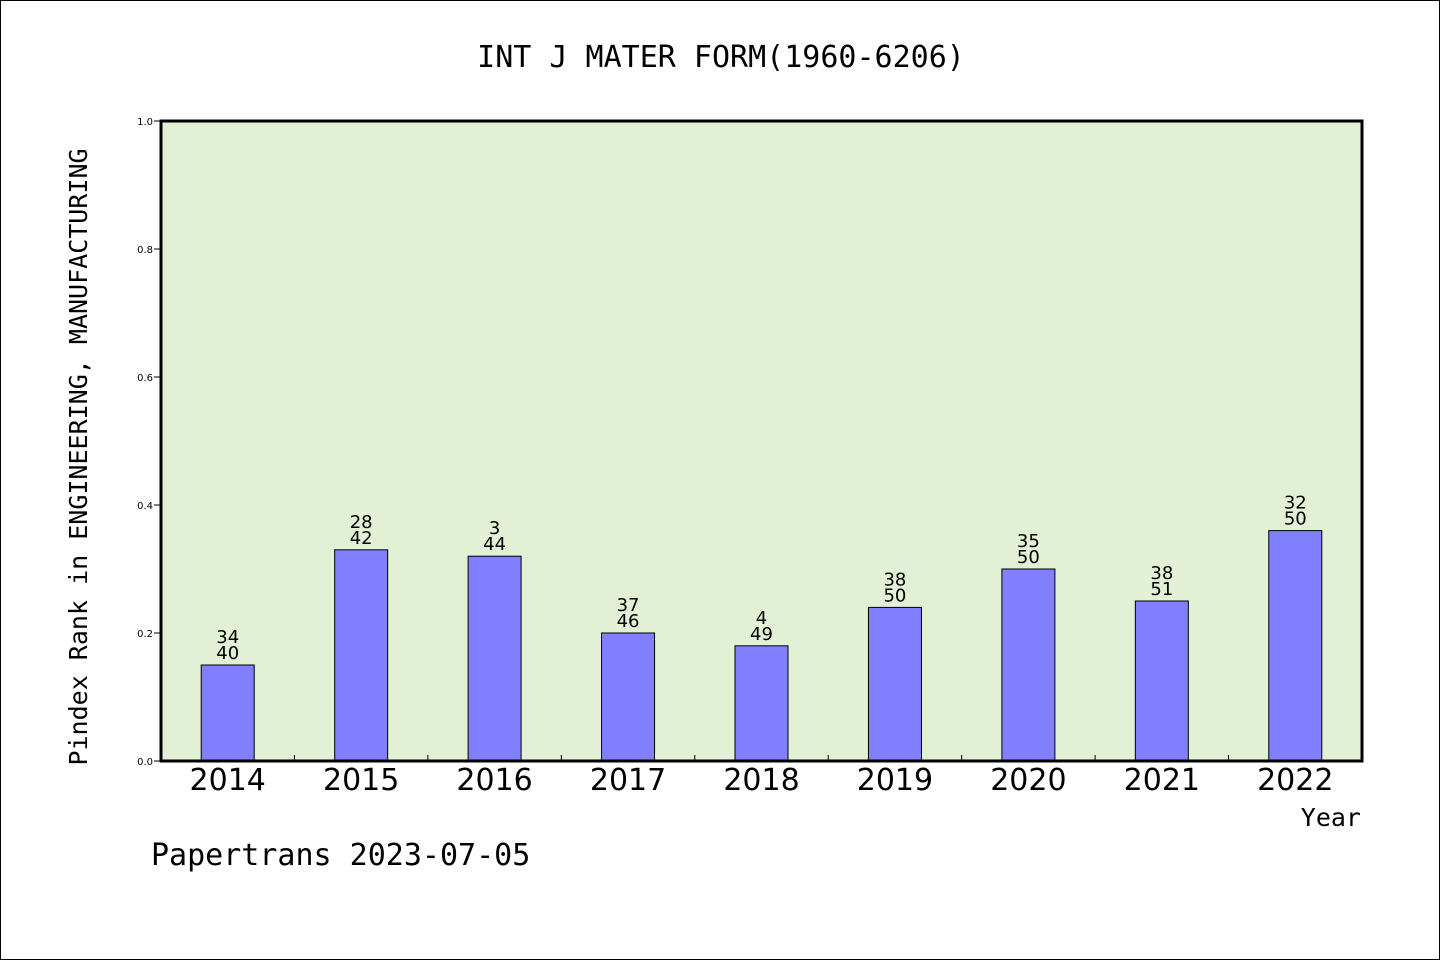 Image resolution: width=1440 pixels, height=961 pixels. What do you see at coordinates (895, 780) in the screenshot?
I see `x-tick-label: 2019` at bounding box center [895, 780].